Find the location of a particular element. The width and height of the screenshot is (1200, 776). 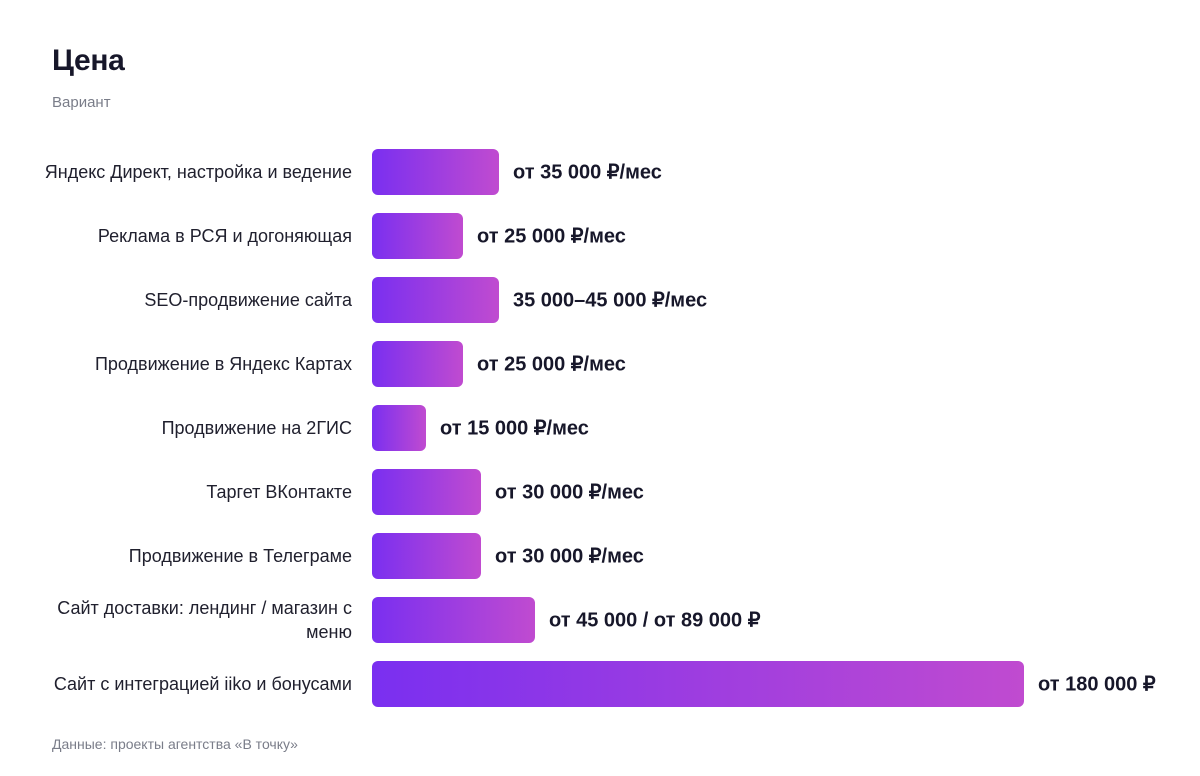

category-label: Сайт доставки: лендинг / магазин с меню is located at coordinates (204, 620).